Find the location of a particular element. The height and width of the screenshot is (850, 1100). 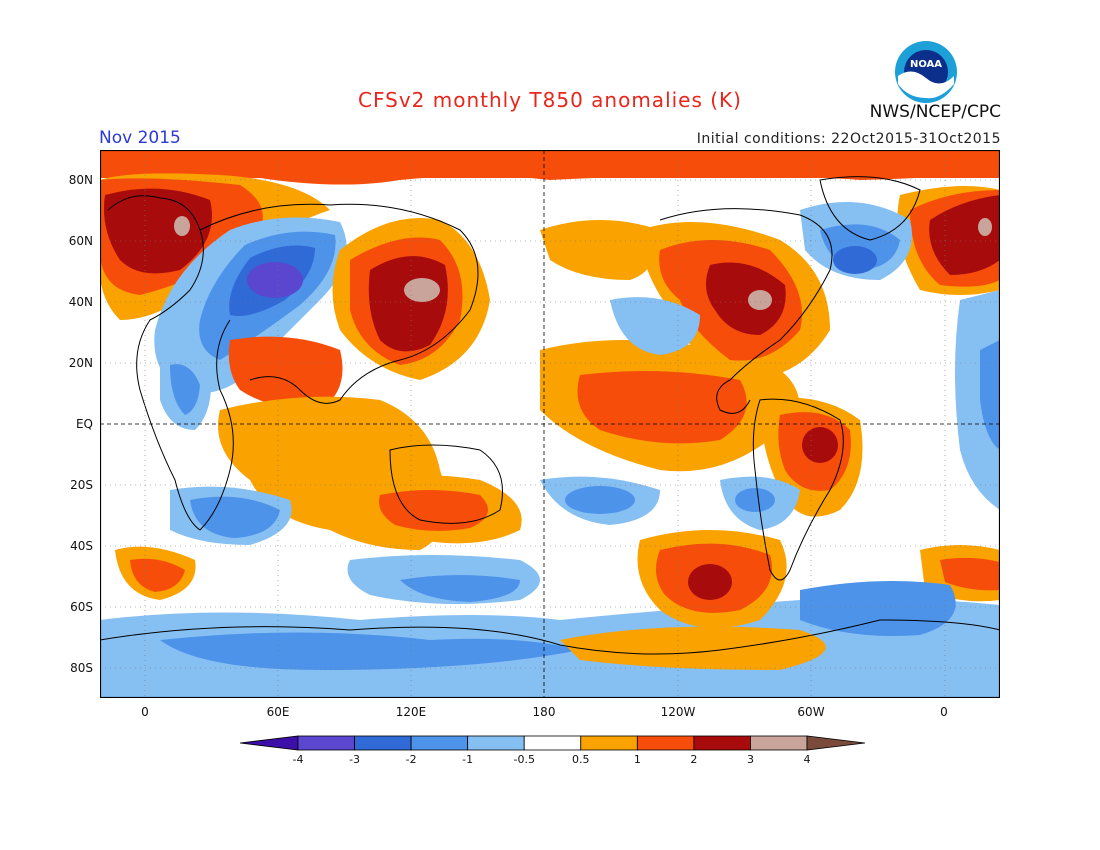

lat-label: 80N is located at coordinates (81, 180).